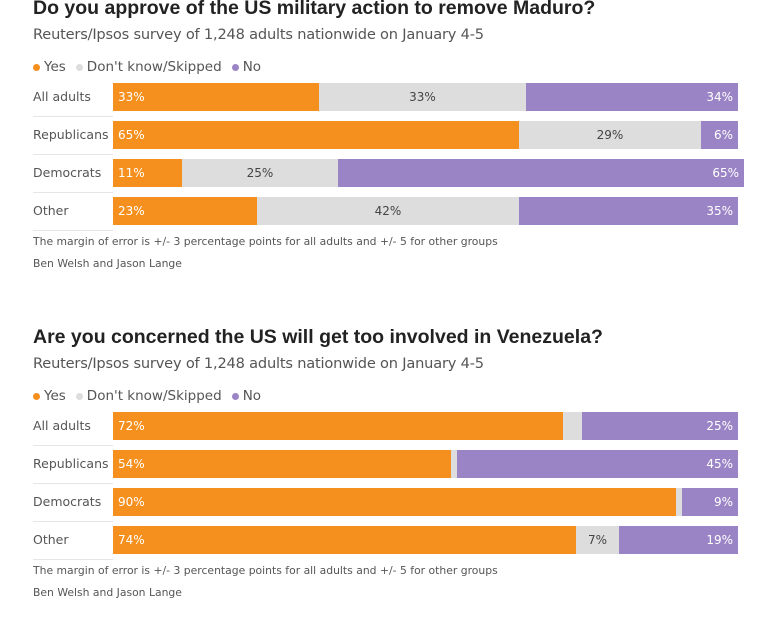  What do you see at coordinates (628, 211) in the screenshot?
I see `bar-no: 35%` at bounding box center [628, 211].